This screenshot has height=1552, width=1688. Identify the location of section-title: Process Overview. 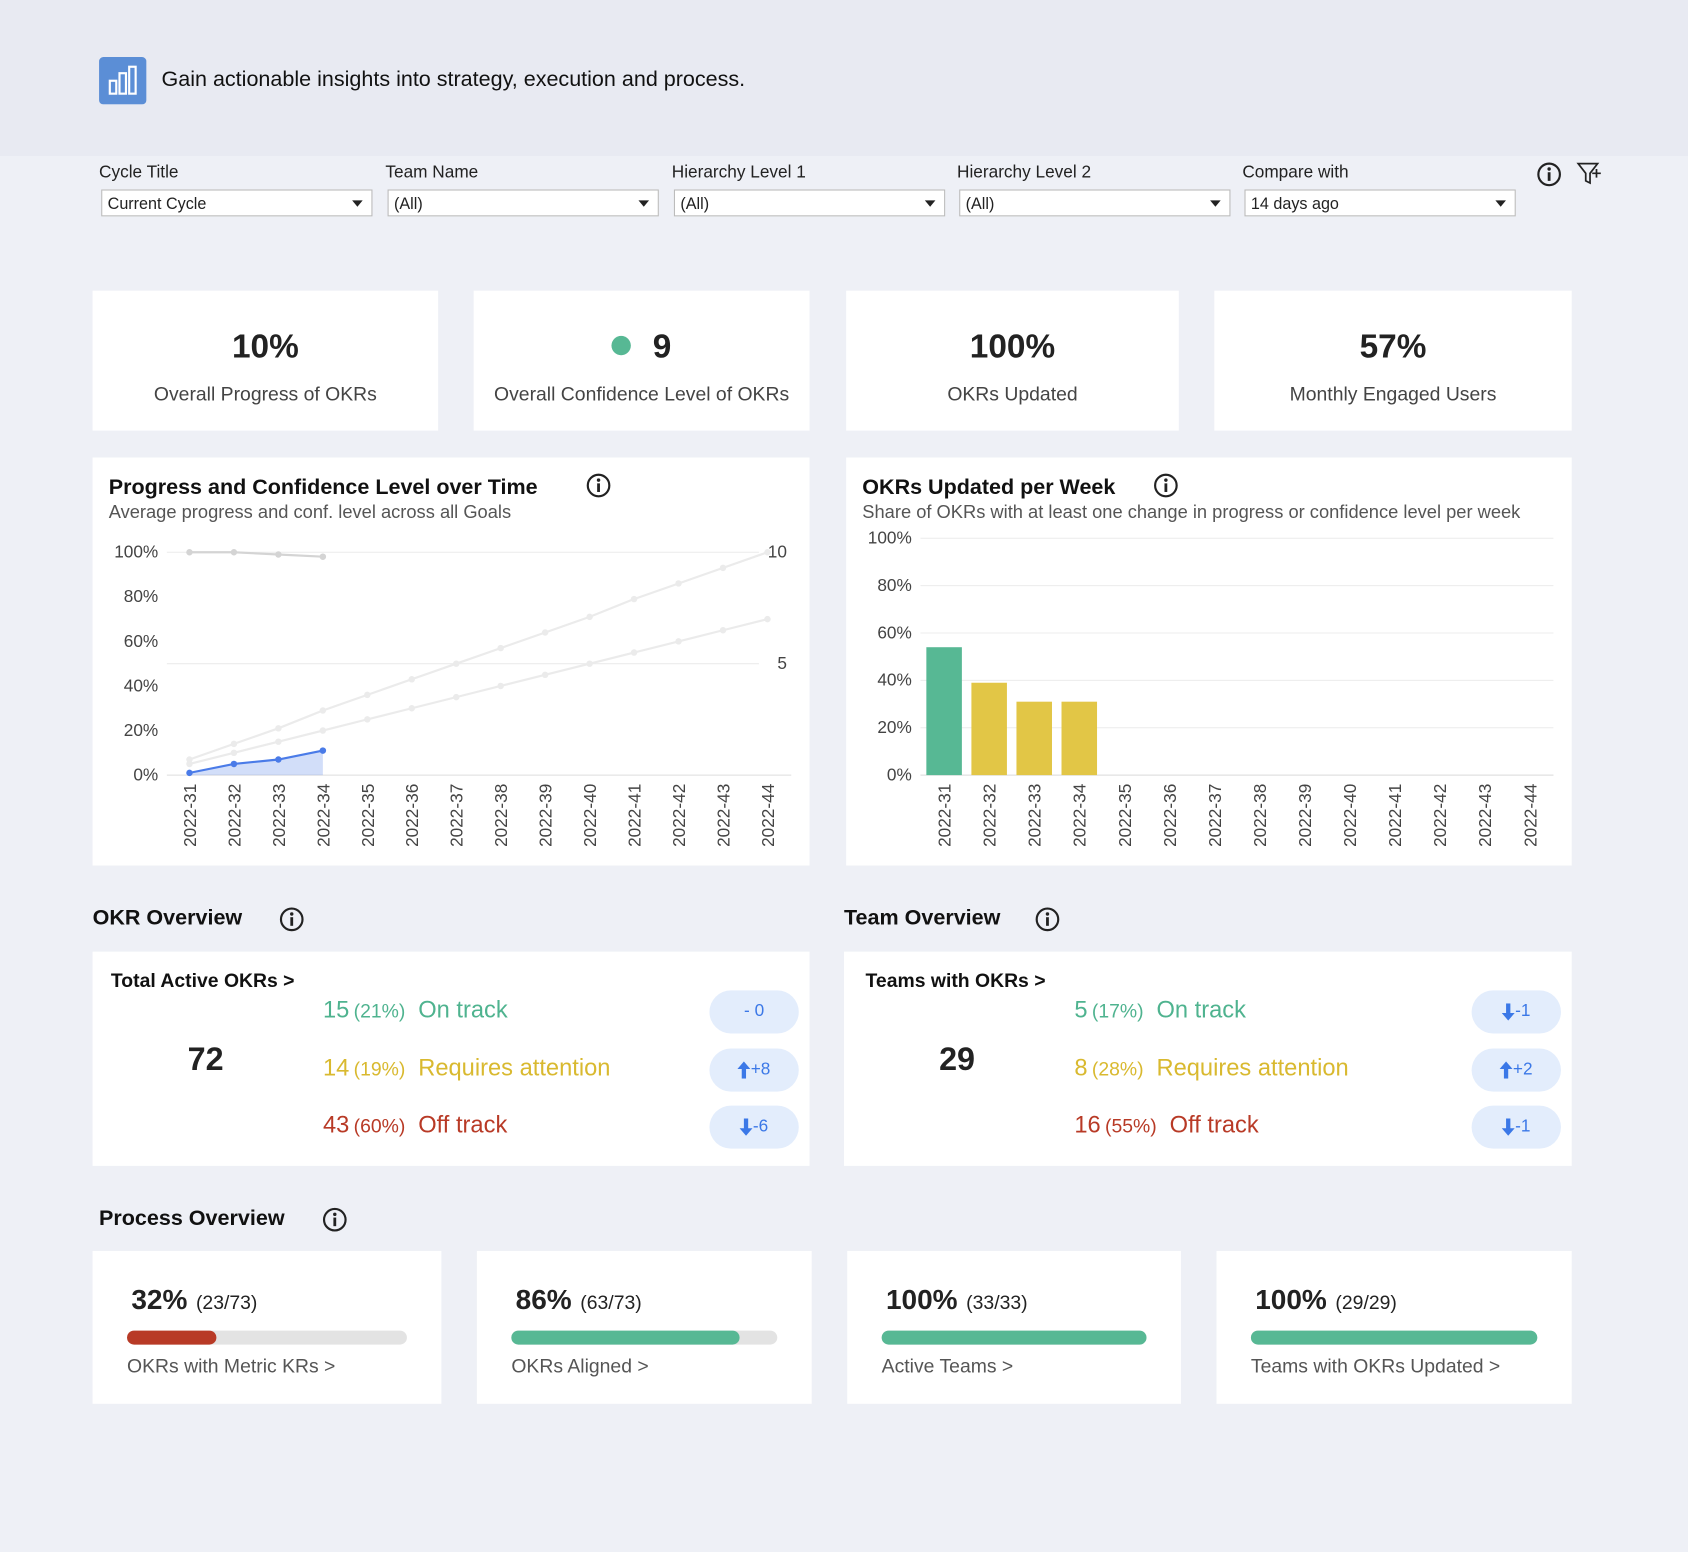
(192, 1218).